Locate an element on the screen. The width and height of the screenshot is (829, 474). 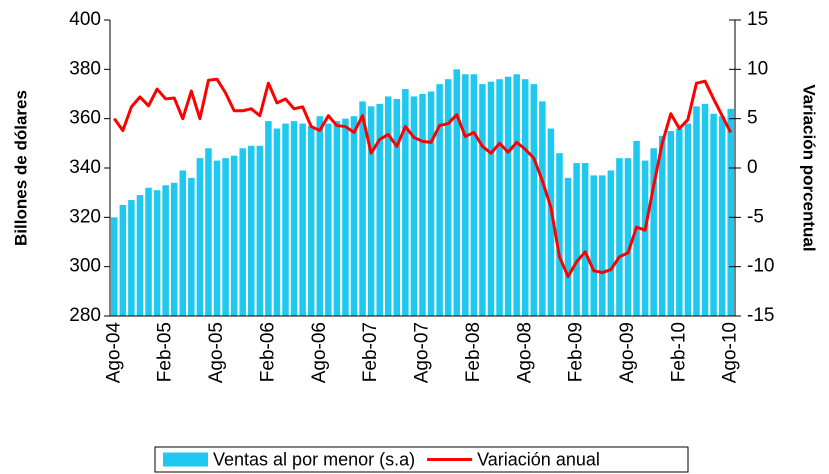
y-tick-label: 300 is located at coordinates (85, 266).